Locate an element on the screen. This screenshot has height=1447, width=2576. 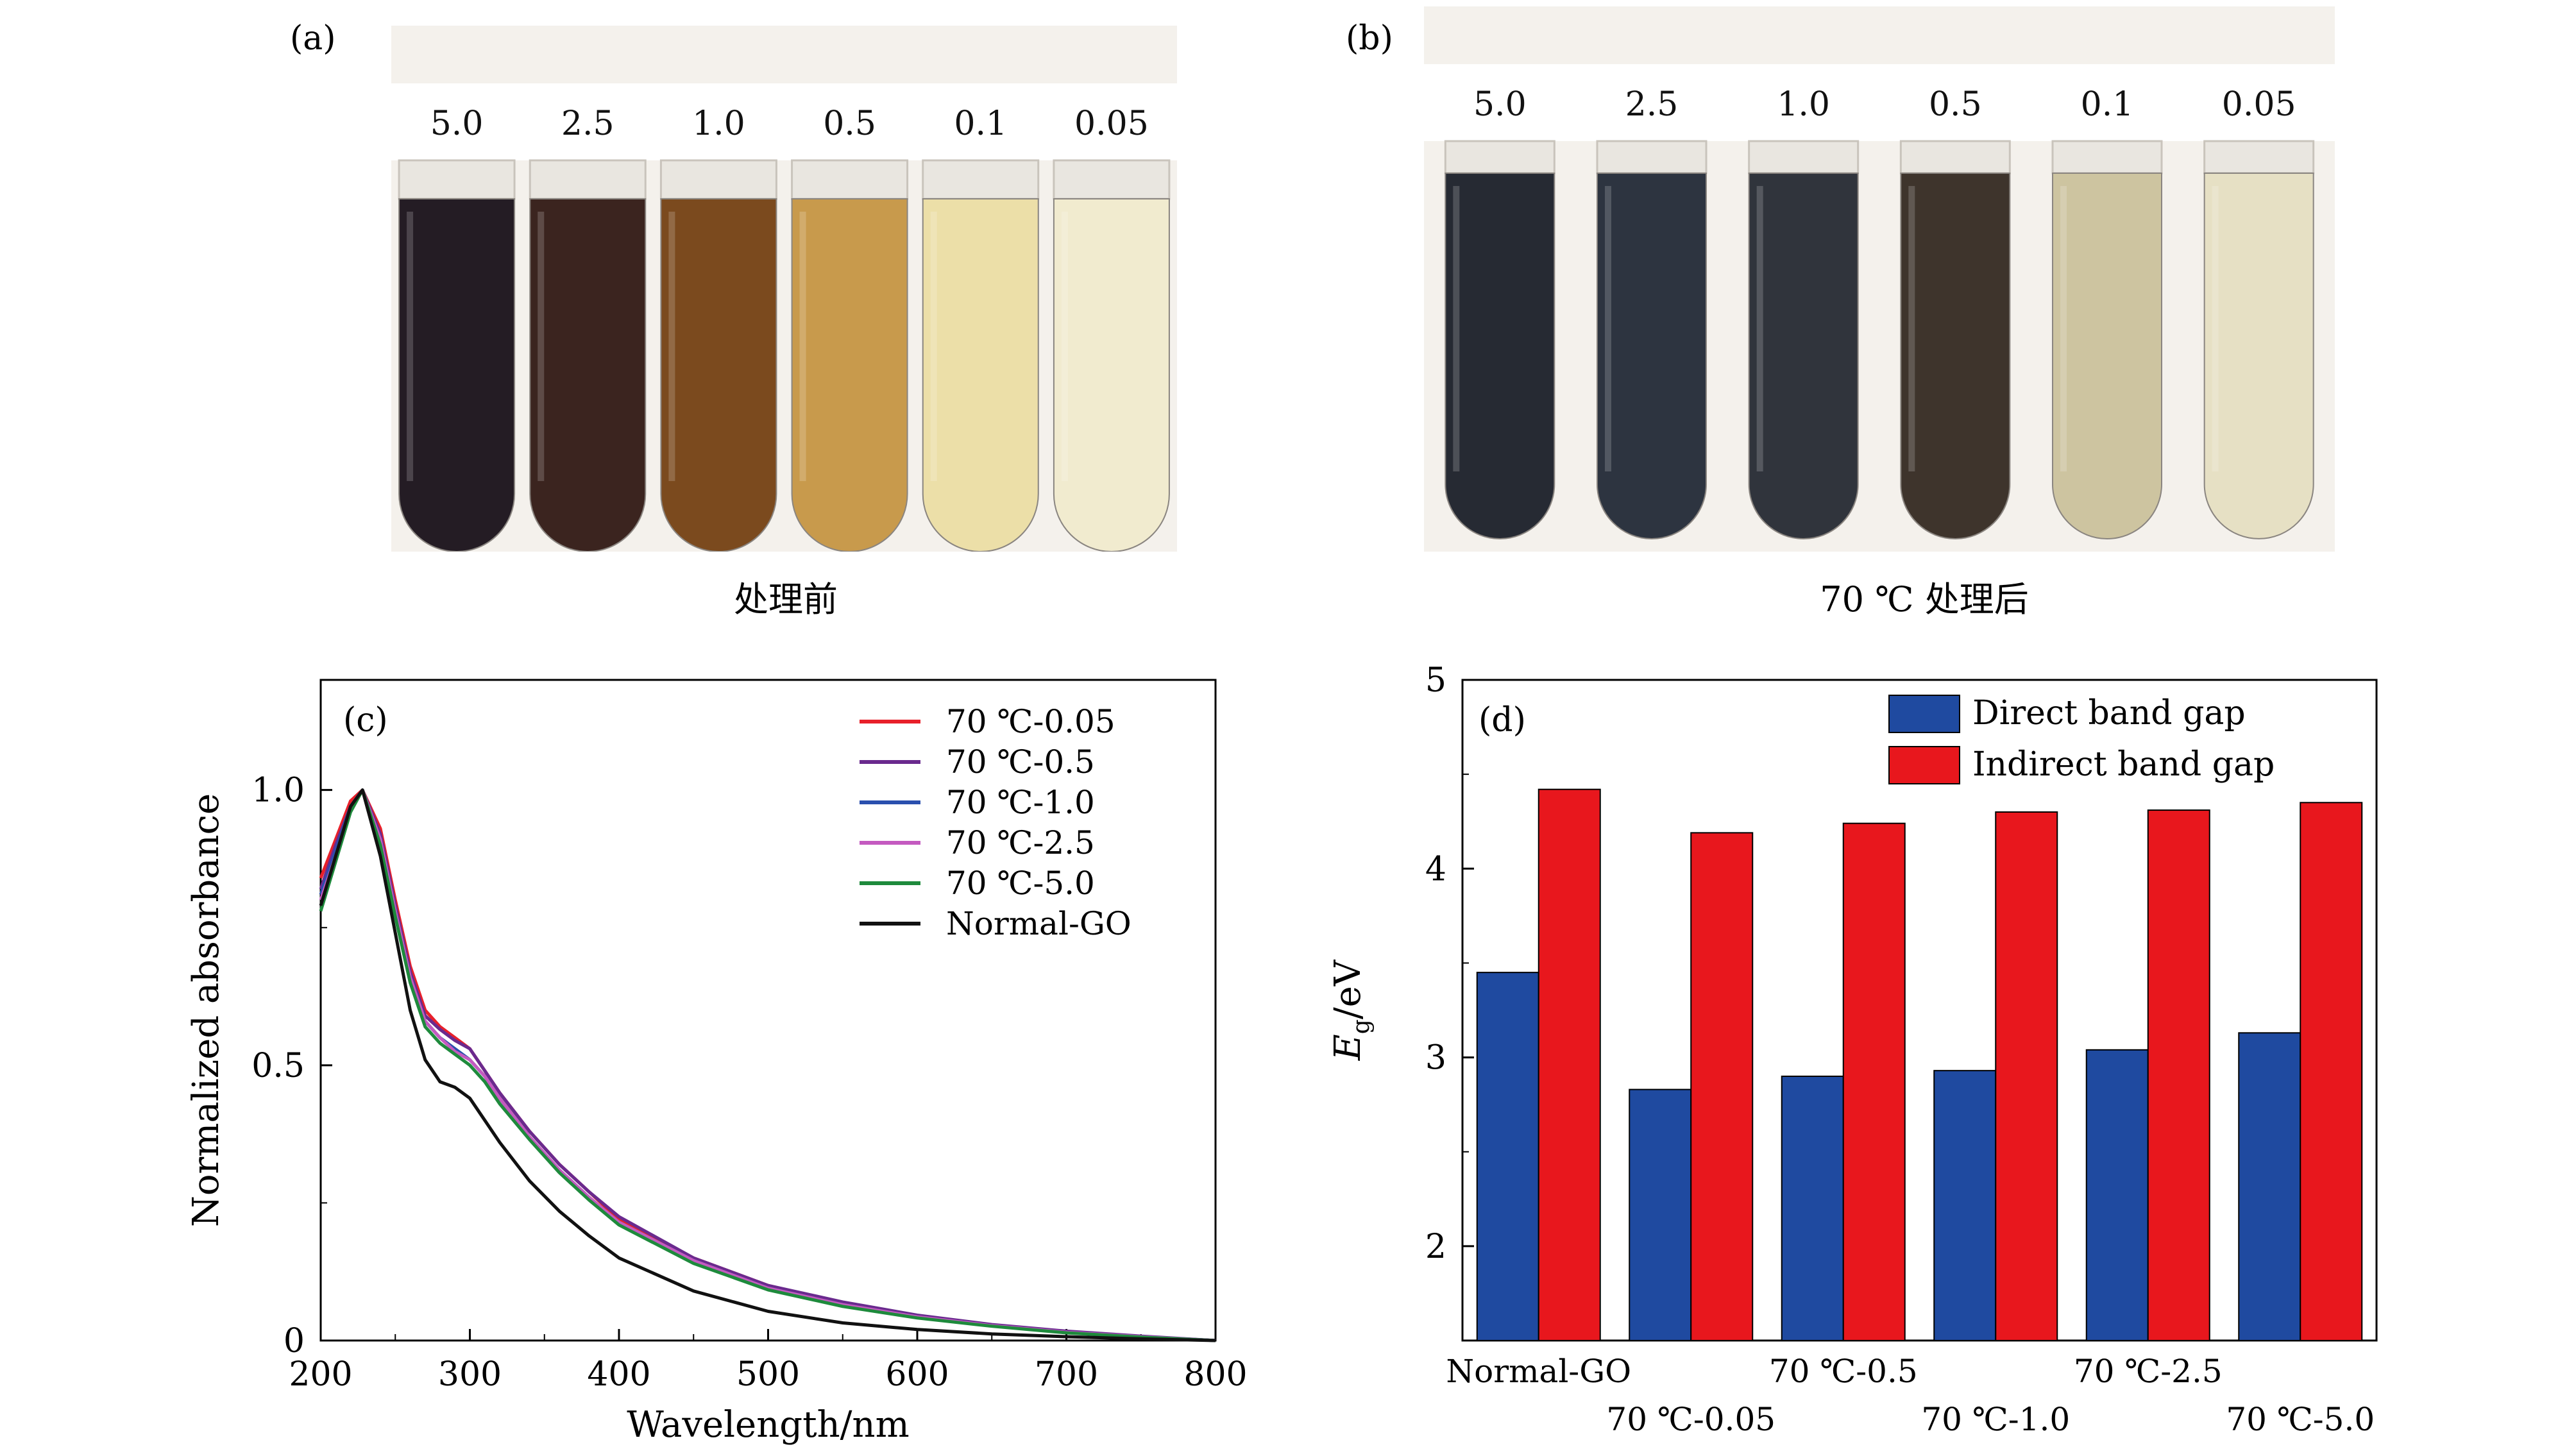
panel-a-caption: 处理前 is located at coordinates (786, 599).